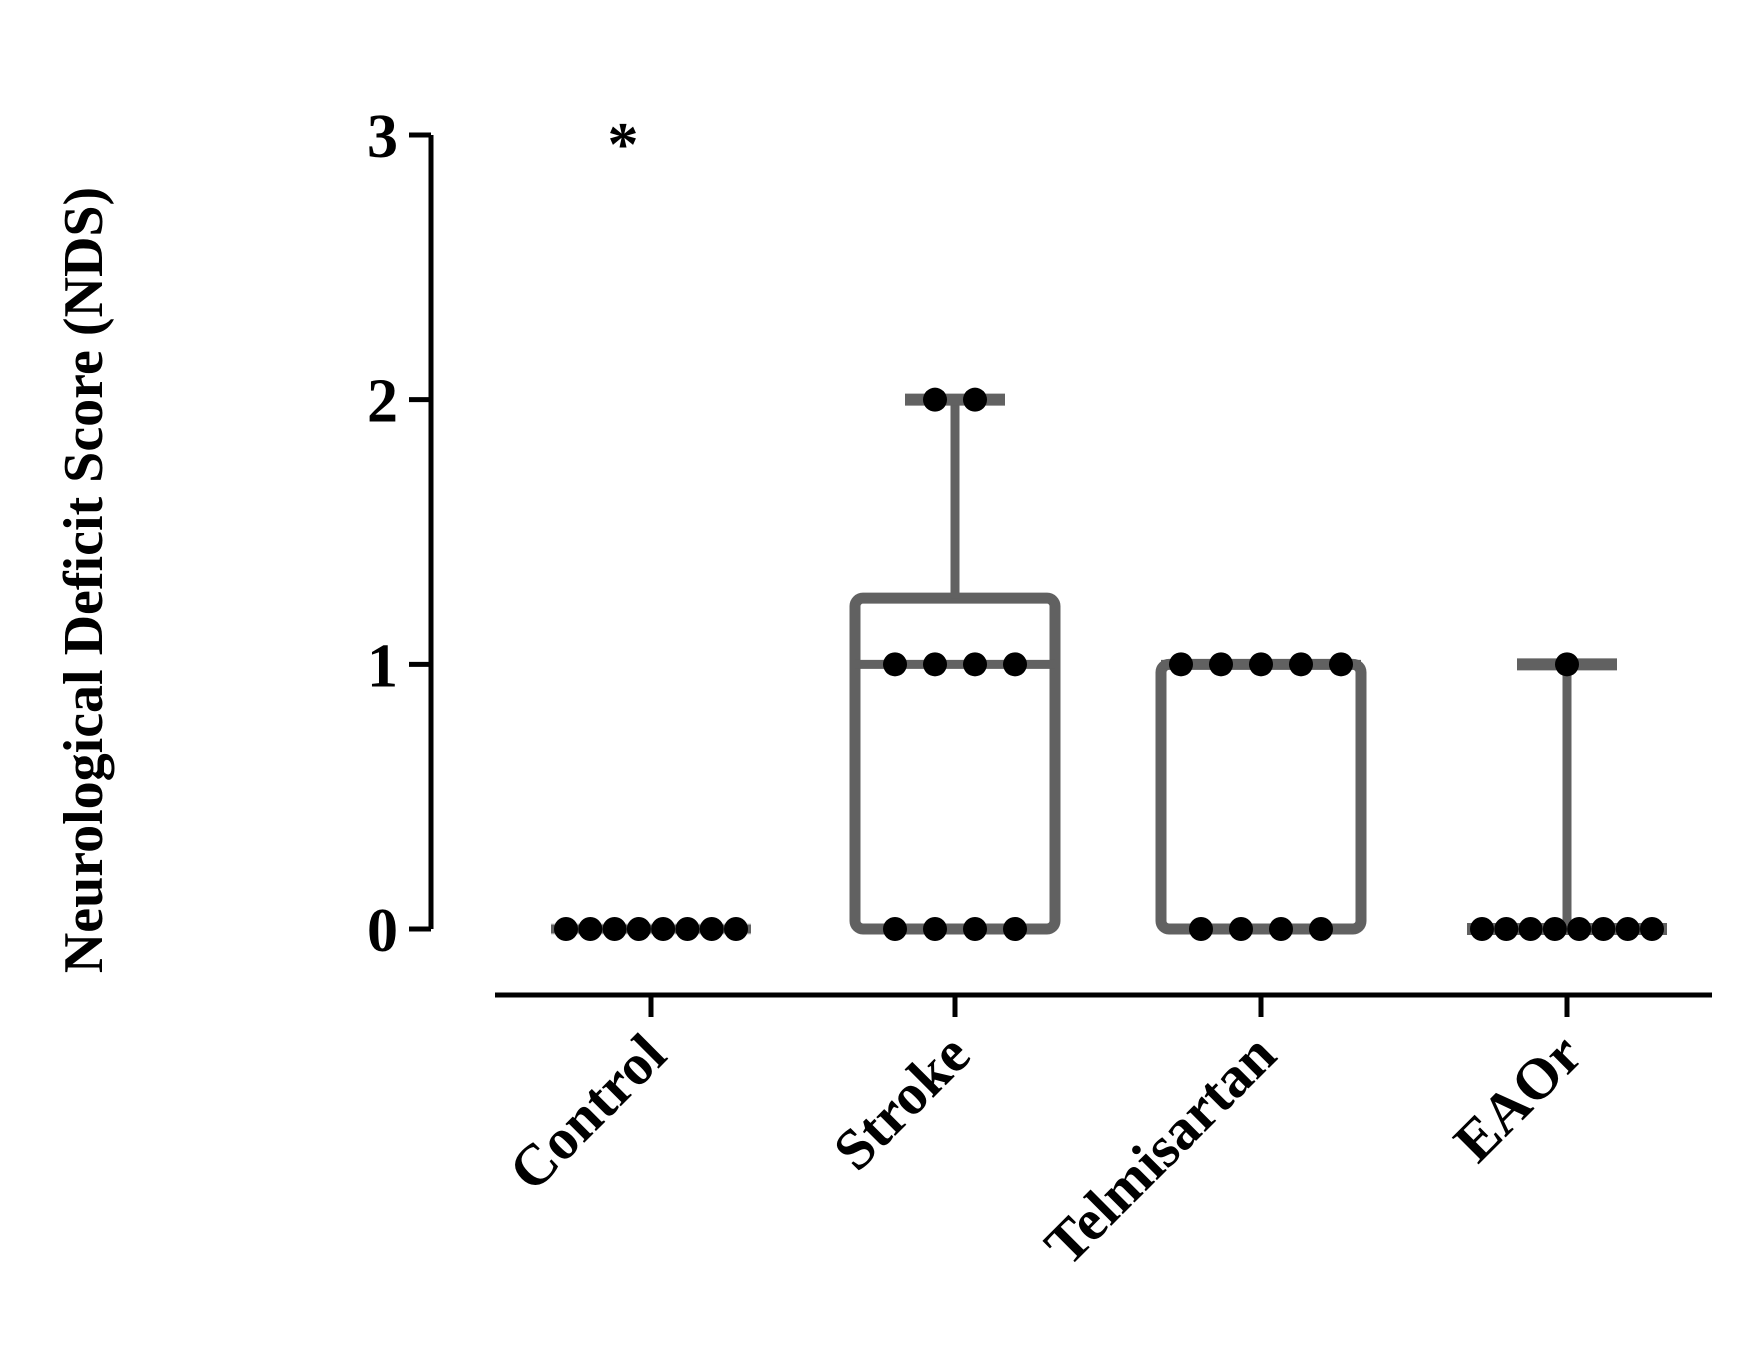 The width and height of the screenshot is (1742, 1349). What do you see at coordinates (382, 137) in the screenshot?
I see `y-tick-label-3: 3` at bounding box center [382, 137].